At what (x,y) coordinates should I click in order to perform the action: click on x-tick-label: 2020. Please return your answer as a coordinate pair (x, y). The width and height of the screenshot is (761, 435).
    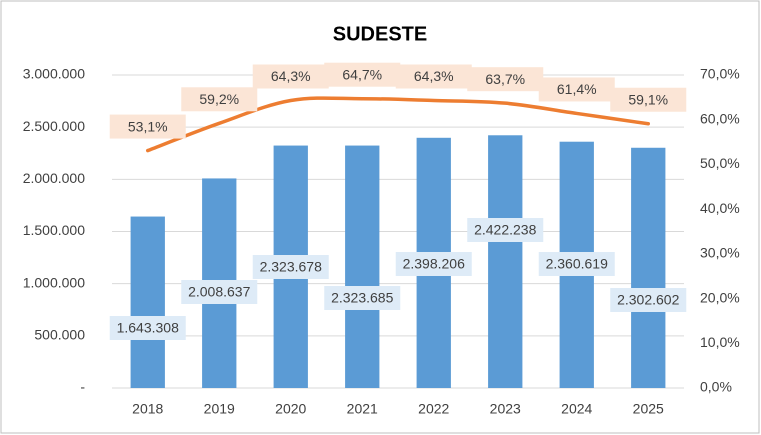
    Looking at the image, I should click on (290, 409).